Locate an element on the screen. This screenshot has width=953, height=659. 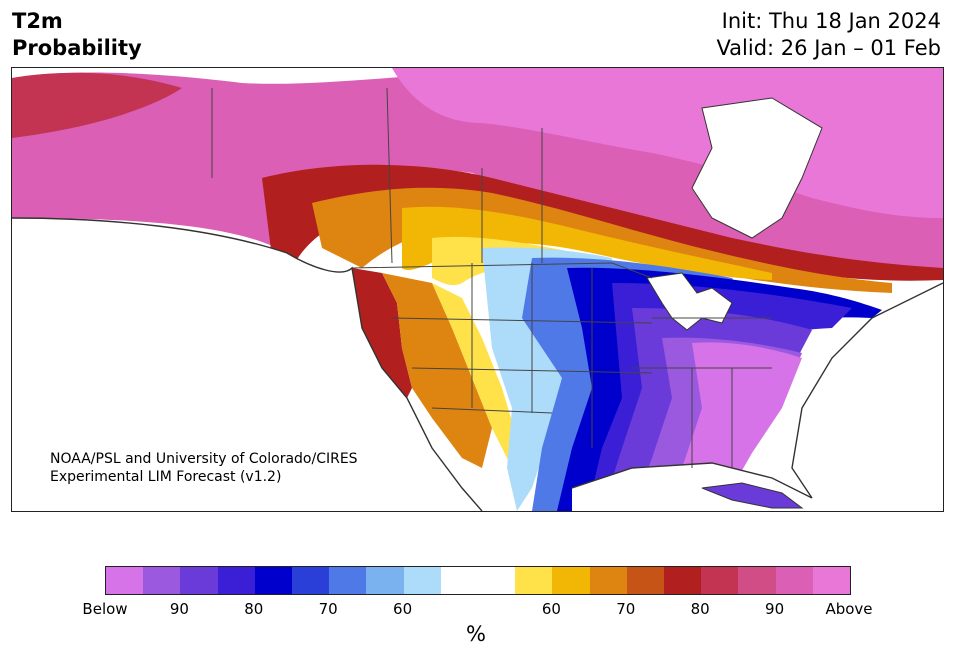
colorbar-tick-label: Below is located at coordinates (105, 609).